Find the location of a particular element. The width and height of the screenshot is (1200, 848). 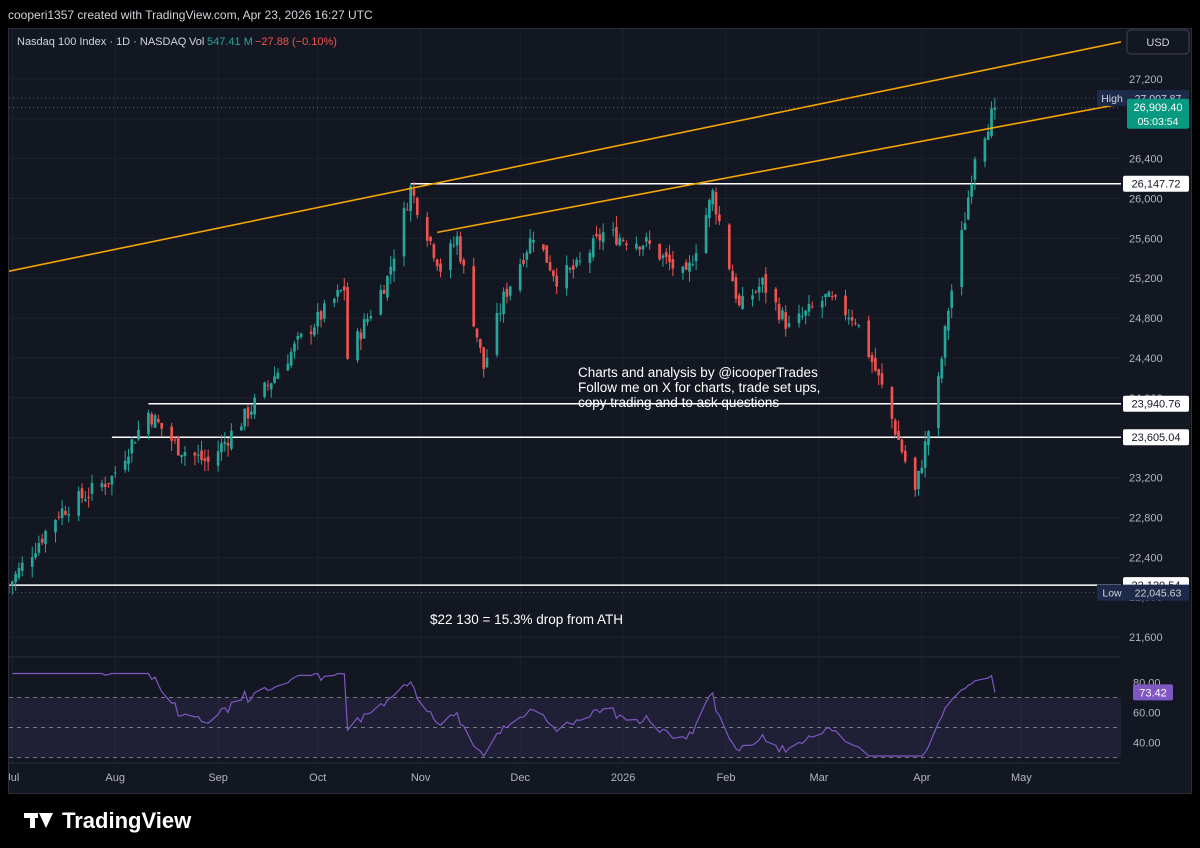

note-line-3: copy trading and to ask questions is located at coordinates (678, 402).